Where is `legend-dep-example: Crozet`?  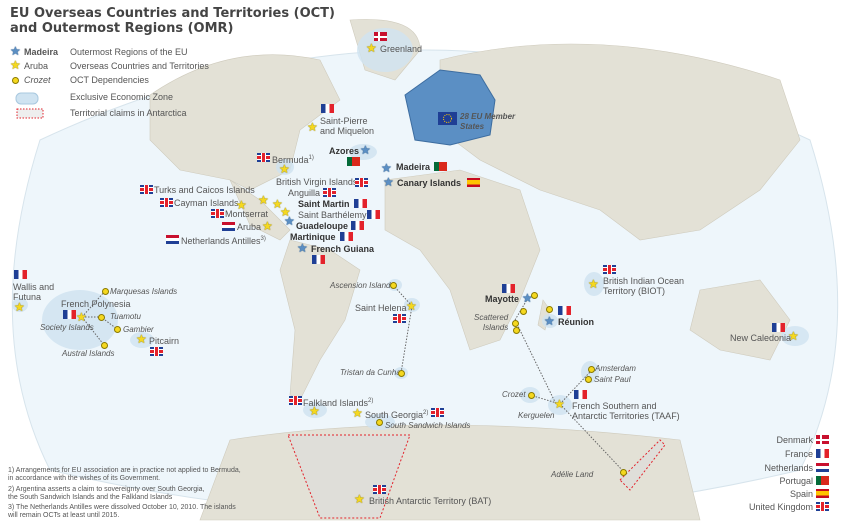
legend-dep-example: Crozet is located at coordinates (37, 80).